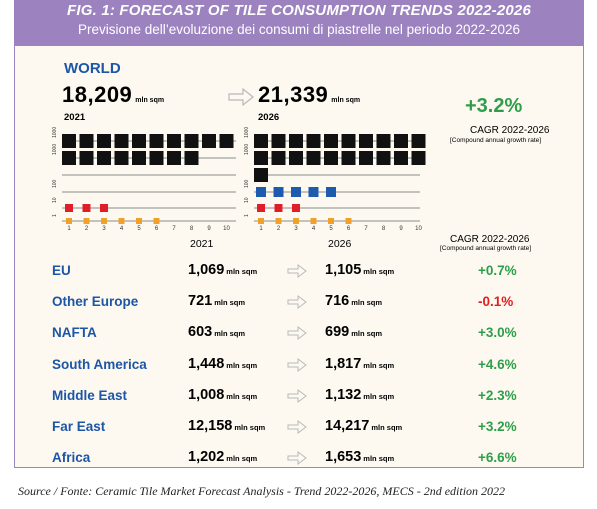  What do you see at coordinates (359, 364) in the screenshot?
I see `value-2026: 1,817 mln sqm` at bounding box center [359, 364].